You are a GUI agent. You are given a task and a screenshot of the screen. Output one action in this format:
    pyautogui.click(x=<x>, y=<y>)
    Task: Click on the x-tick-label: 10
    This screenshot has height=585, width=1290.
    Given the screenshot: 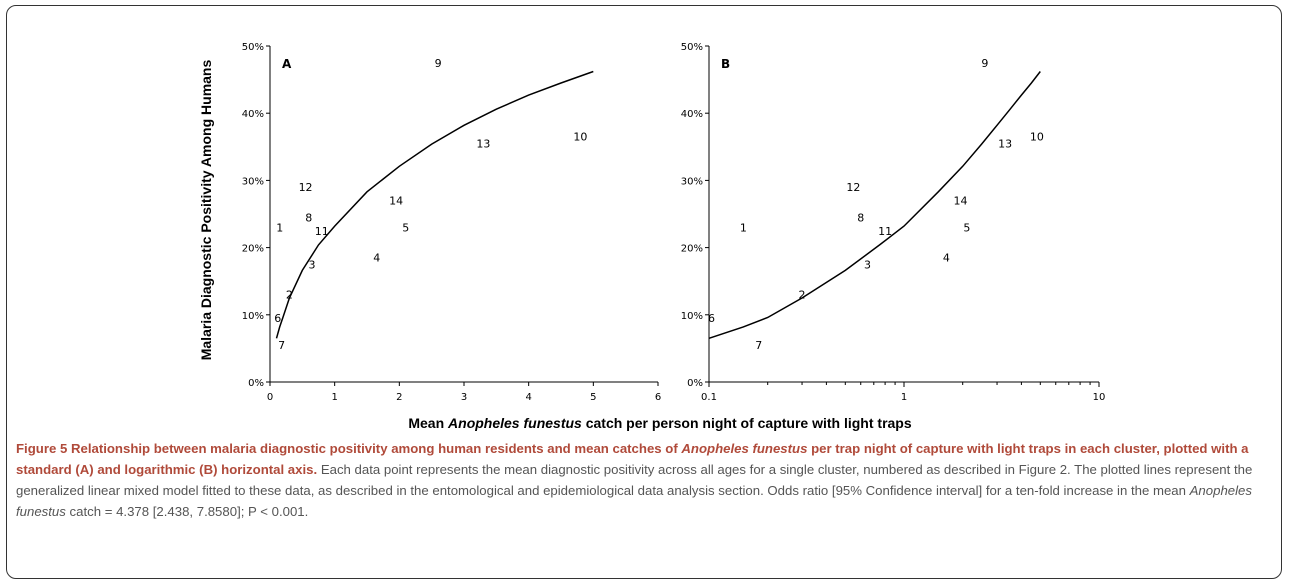 What is the action you would take?
    pyautogui.click(x=1099, y=397)
    